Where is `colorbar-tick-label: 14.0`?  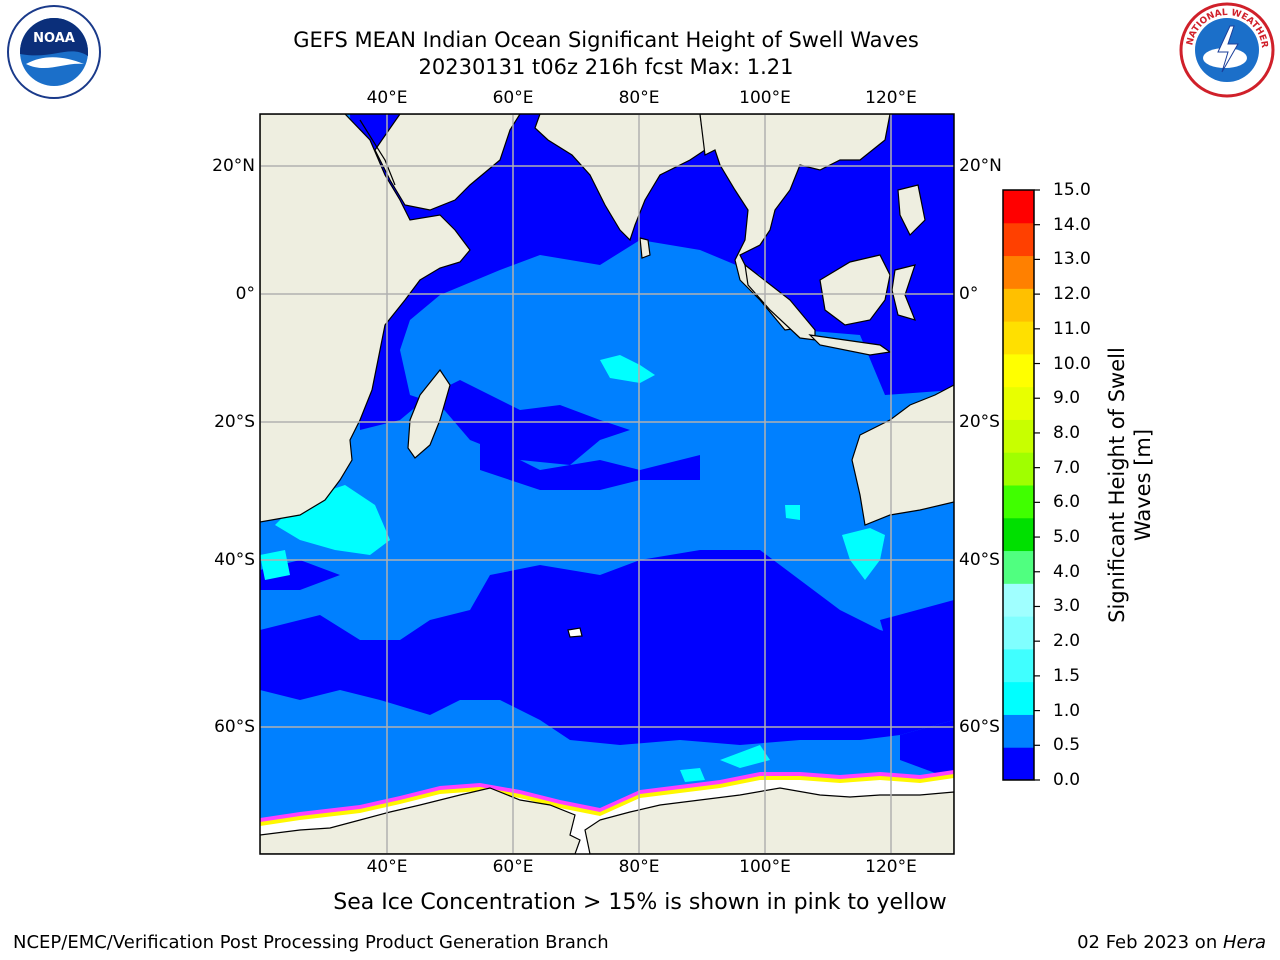 colorbar-tick-label: 14.0 is located at coordinates (1072, 224).